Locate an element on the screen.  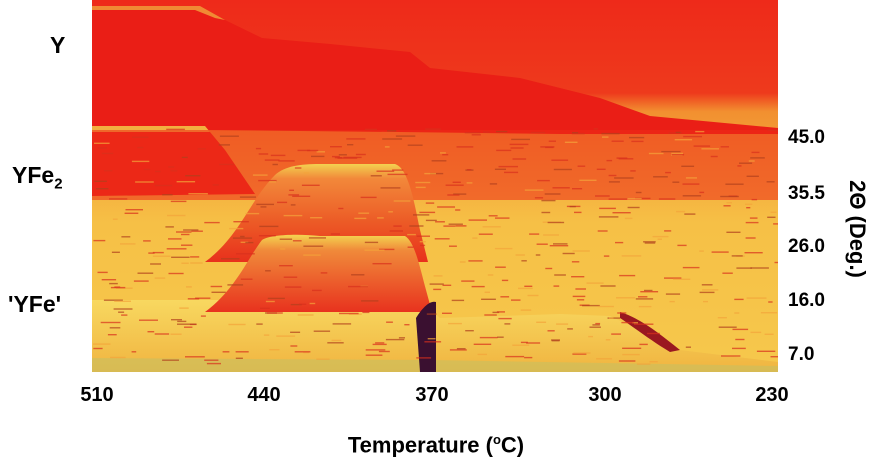
y-tick-26: 26.0 is located at coordinates (806, 246).